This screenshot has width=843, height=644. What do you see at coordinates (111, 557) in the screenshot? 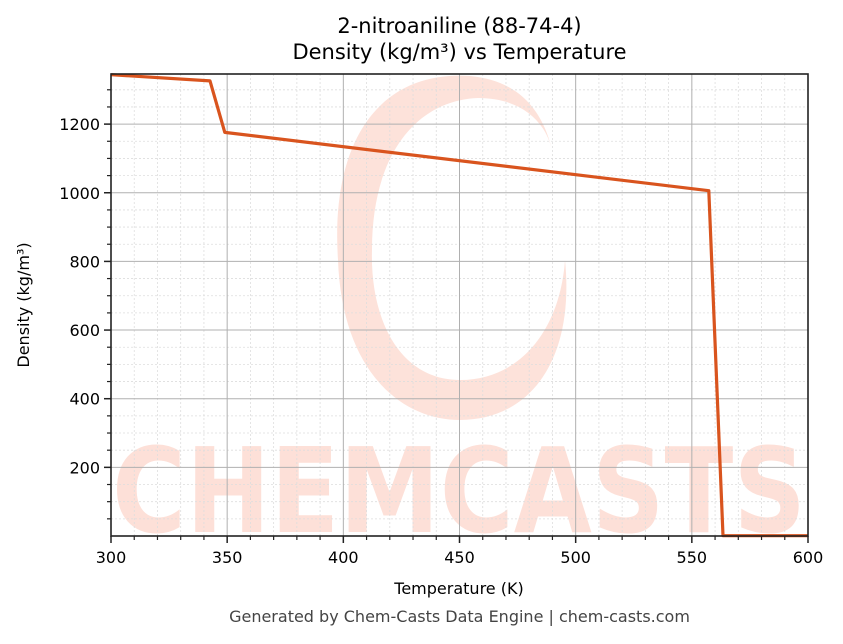
I see `x-tick-label: 300` at bounding box center [111, 557].